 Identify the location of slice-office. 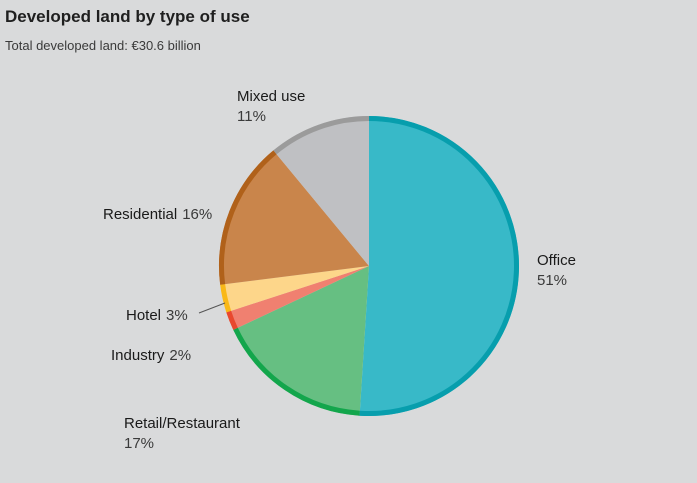
(439, 266).